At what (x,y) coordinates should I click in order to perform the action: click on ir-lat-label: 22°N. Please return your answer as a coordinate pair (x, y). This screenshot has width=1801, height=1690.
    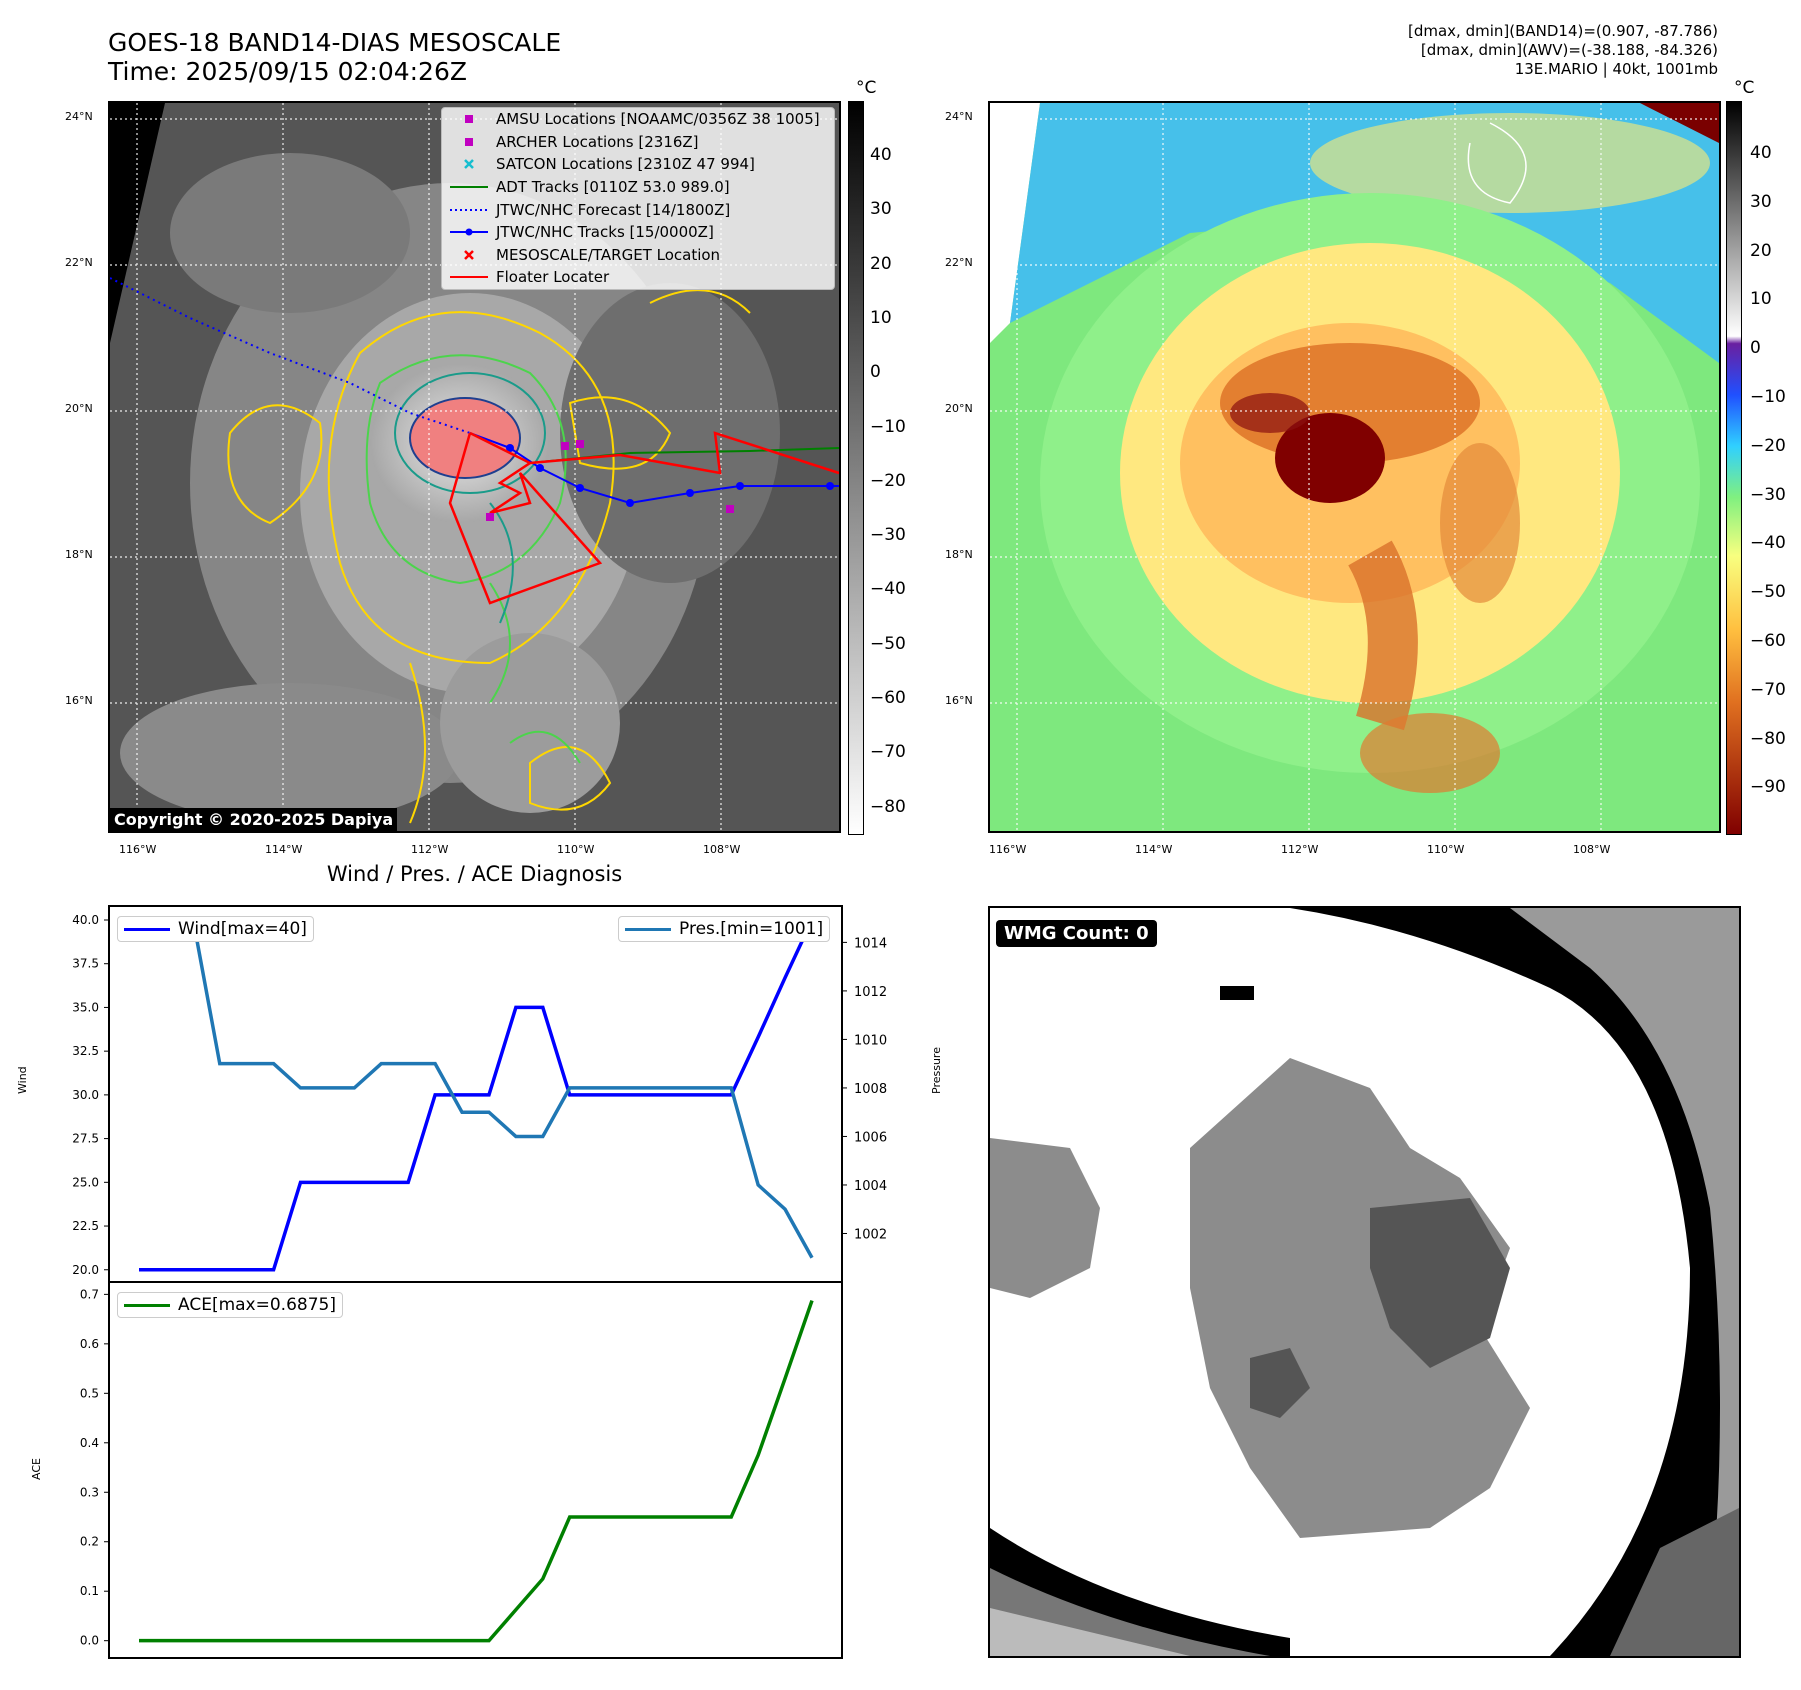
    Looking at the image, I should click on (79, 262).